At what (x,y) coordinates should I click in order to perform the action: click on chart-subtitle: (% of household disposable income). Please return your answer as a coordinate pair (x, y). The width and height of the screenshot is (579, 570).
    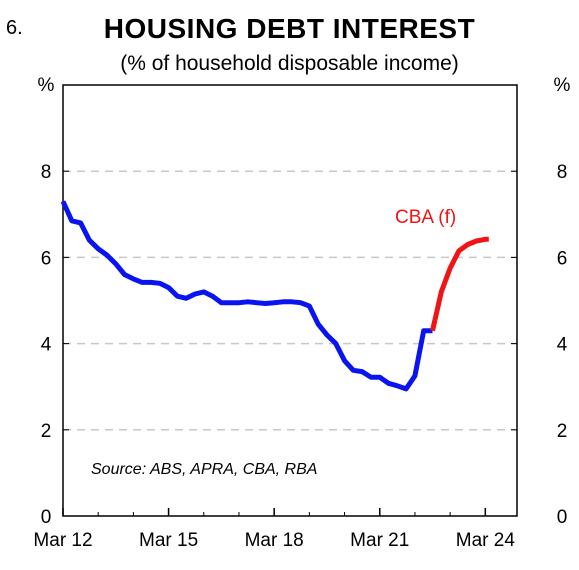
    Looking at the image, I should click on (289, 63).